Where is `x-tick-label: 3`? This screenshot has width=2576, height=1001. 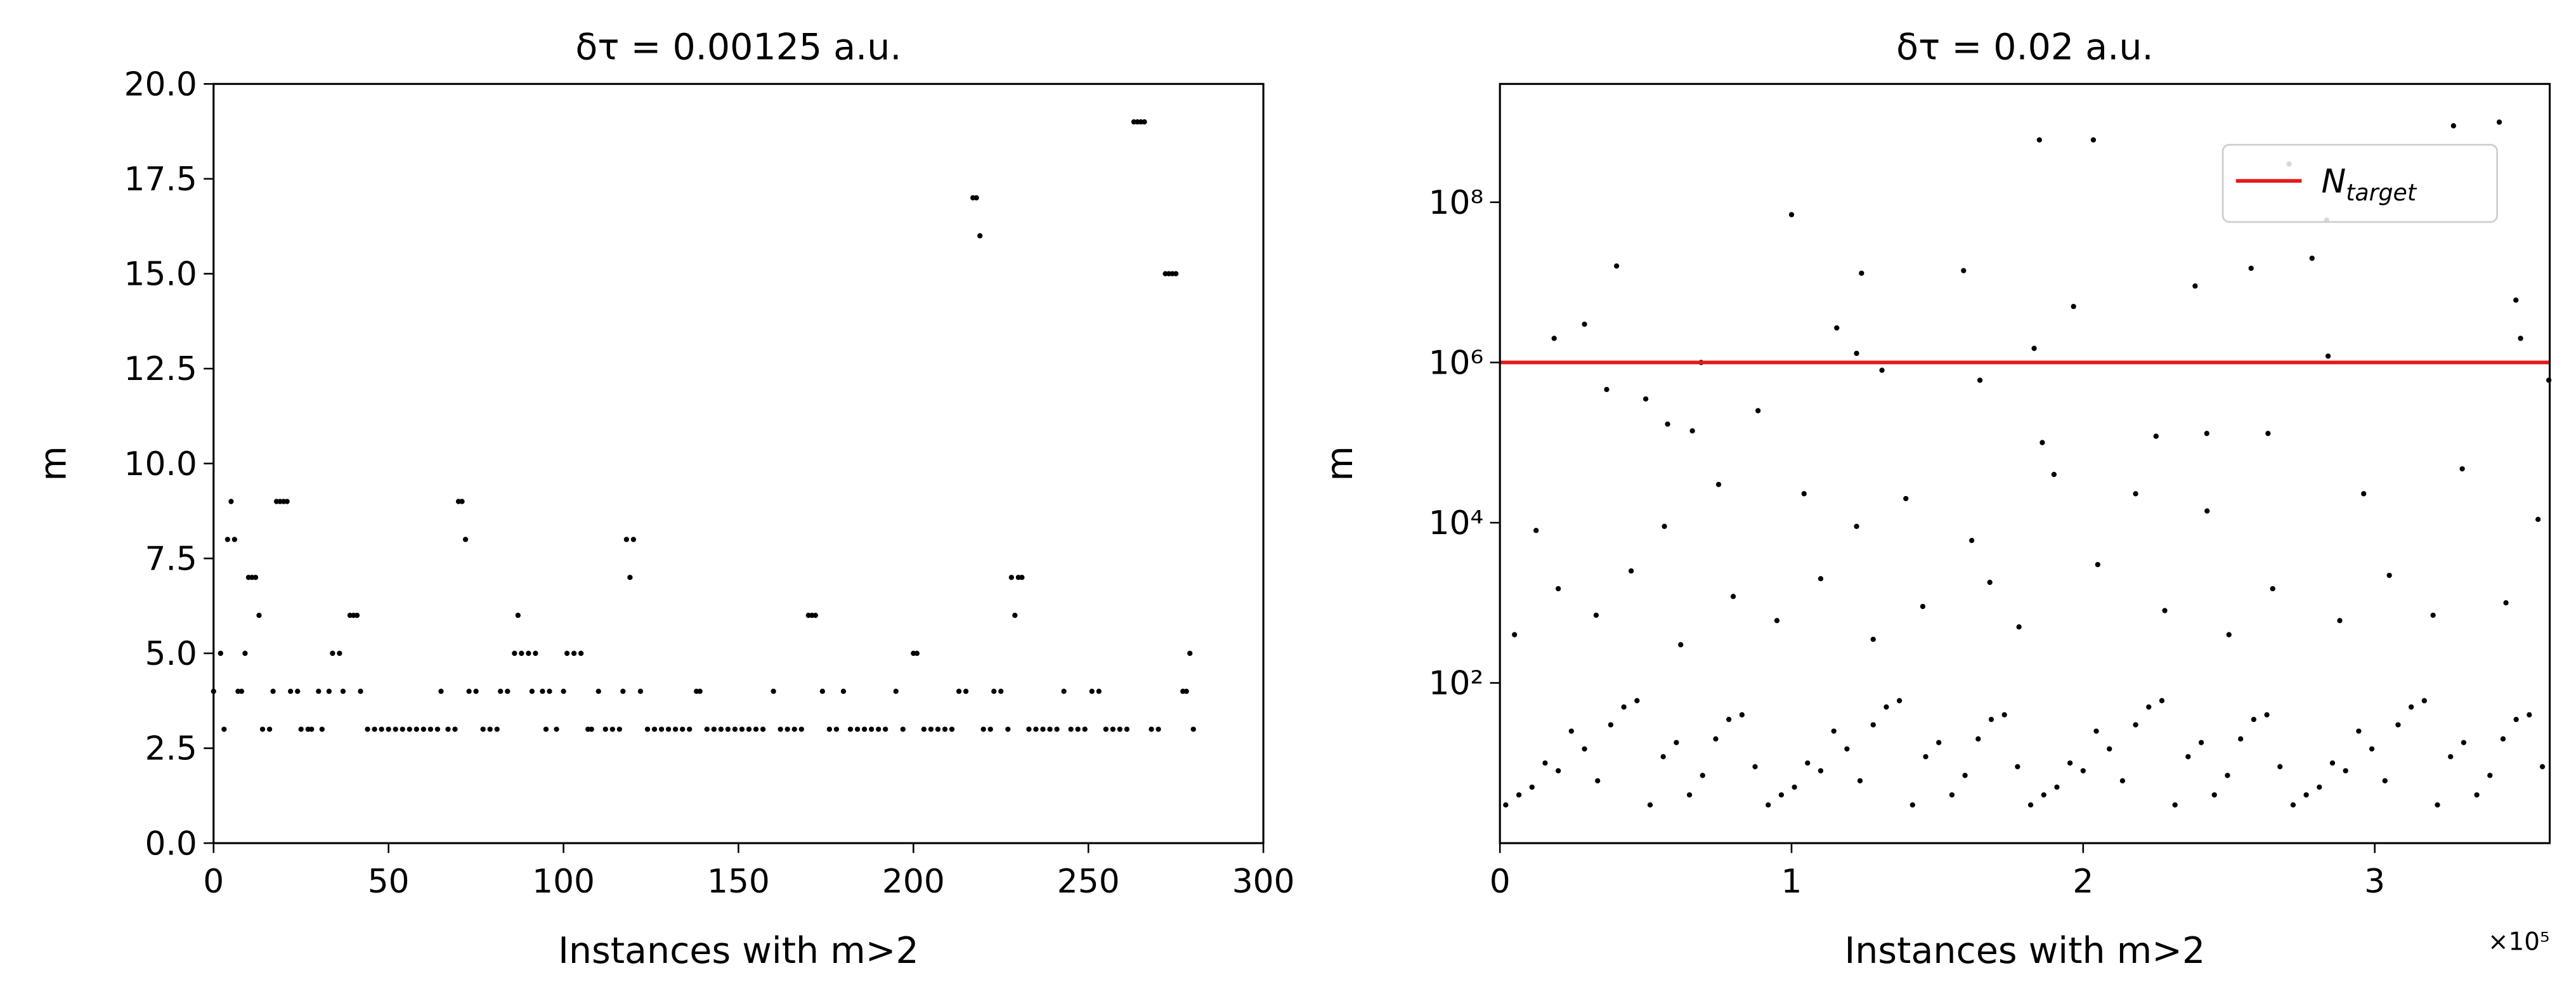
x-tick-label: 3 is located at coordinates (2375, 882).